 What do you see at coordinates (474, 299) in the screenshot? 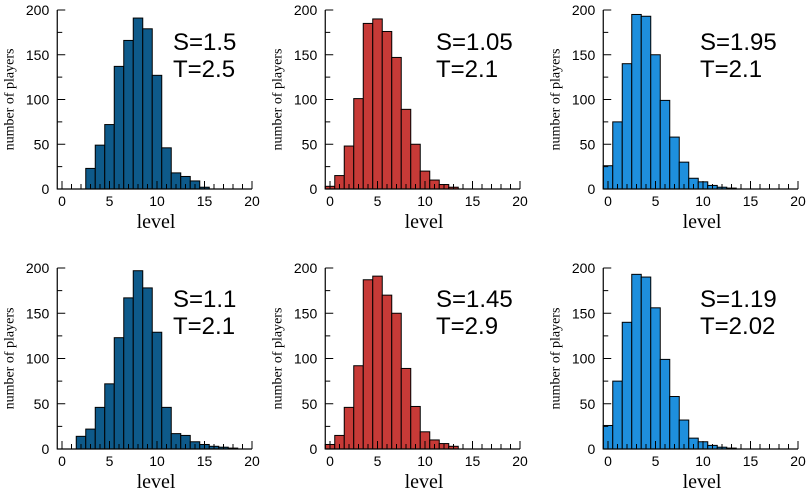
I see `parameter-annotation: S=1.45` at bounding box center [474, 299].